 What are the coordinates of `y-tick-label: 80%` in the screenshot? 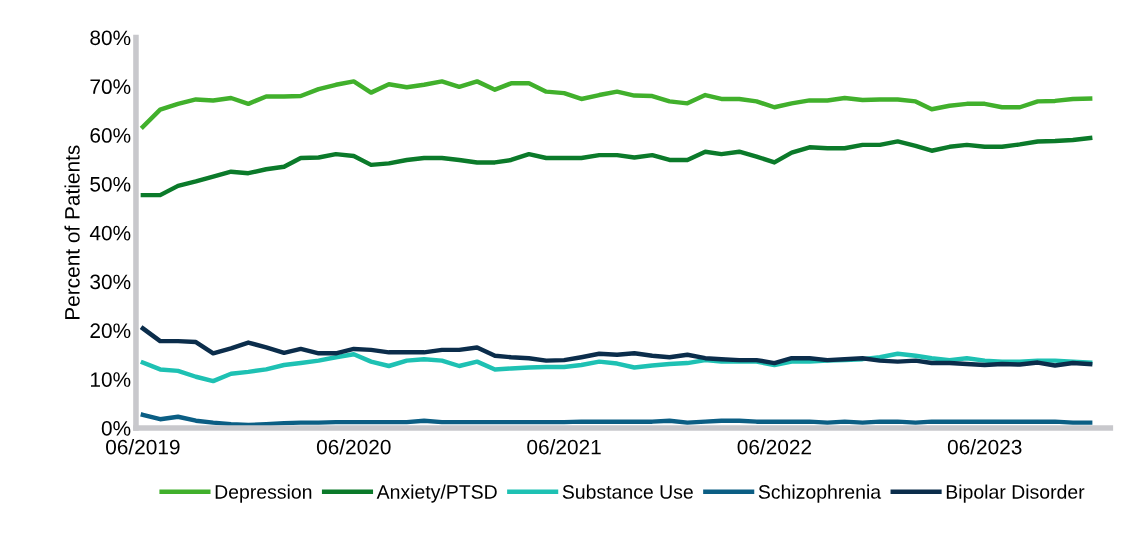 It's located at (110, 38).